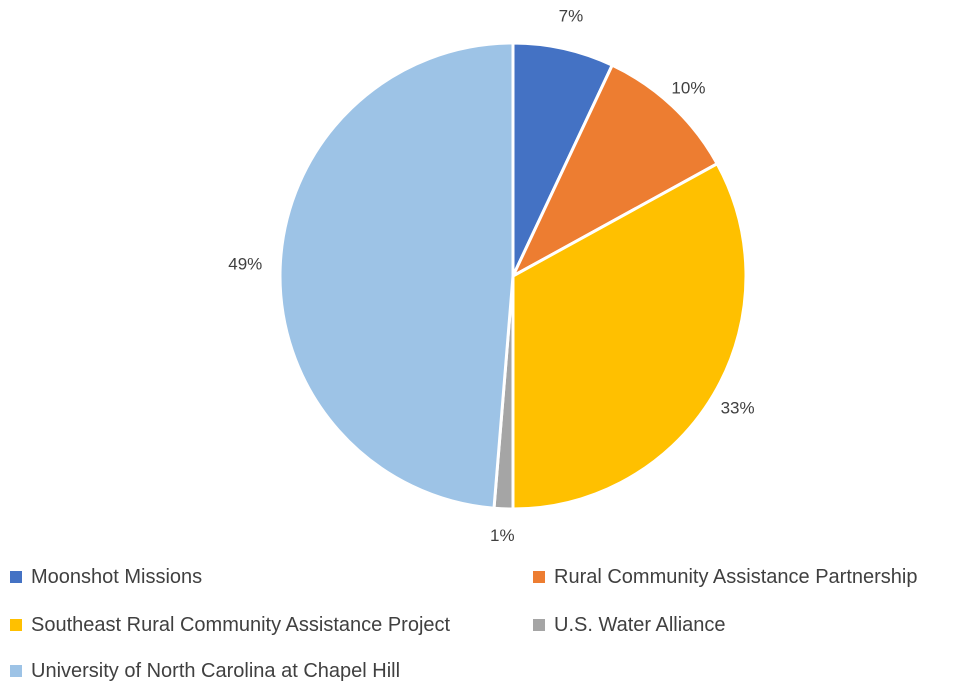 This screenshot has width=979, height=683. I want to click on data-label: 49%, so click(245, 264).